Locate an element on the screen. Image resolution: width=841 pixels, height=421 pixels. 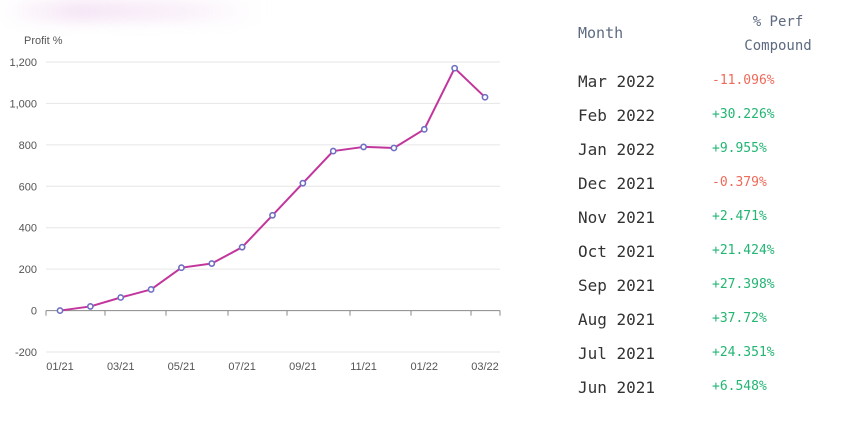
x-tick-label: 09/21 is located at coordinates (303, 367).